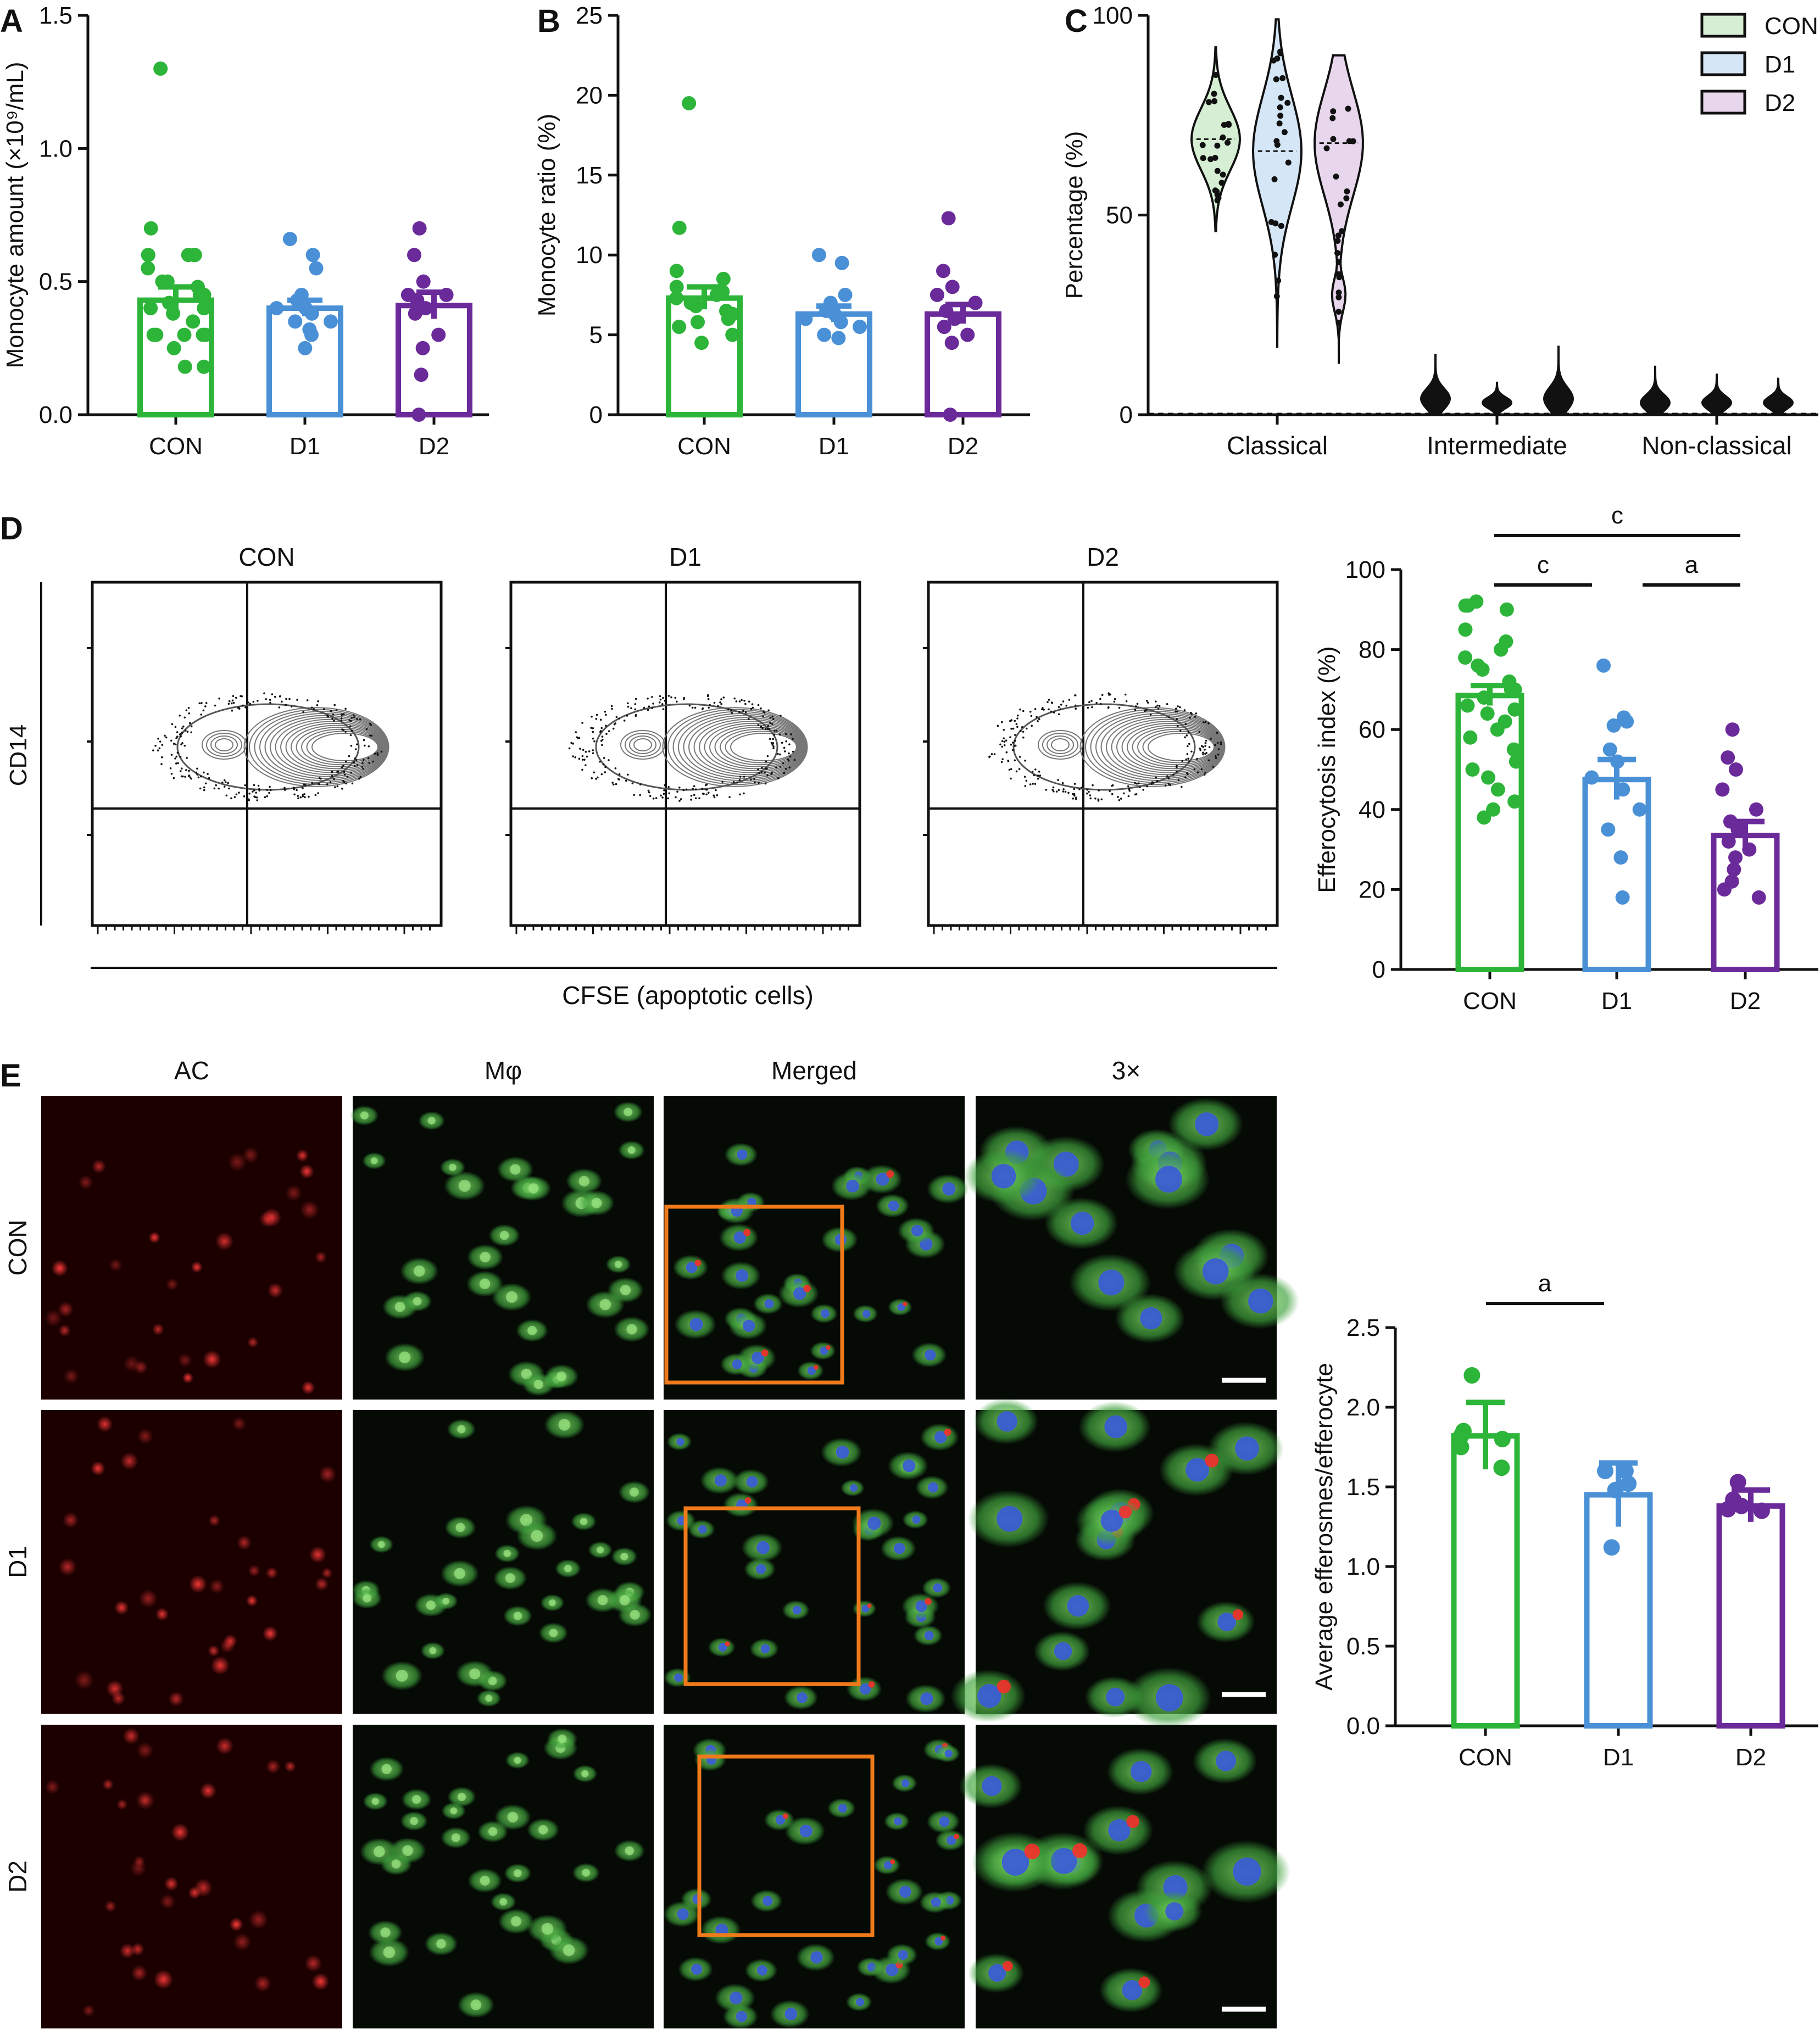 The height and width of the screenshot is (2029, 1820). I want to click on legend-swatch-con, so click(1723, 25).